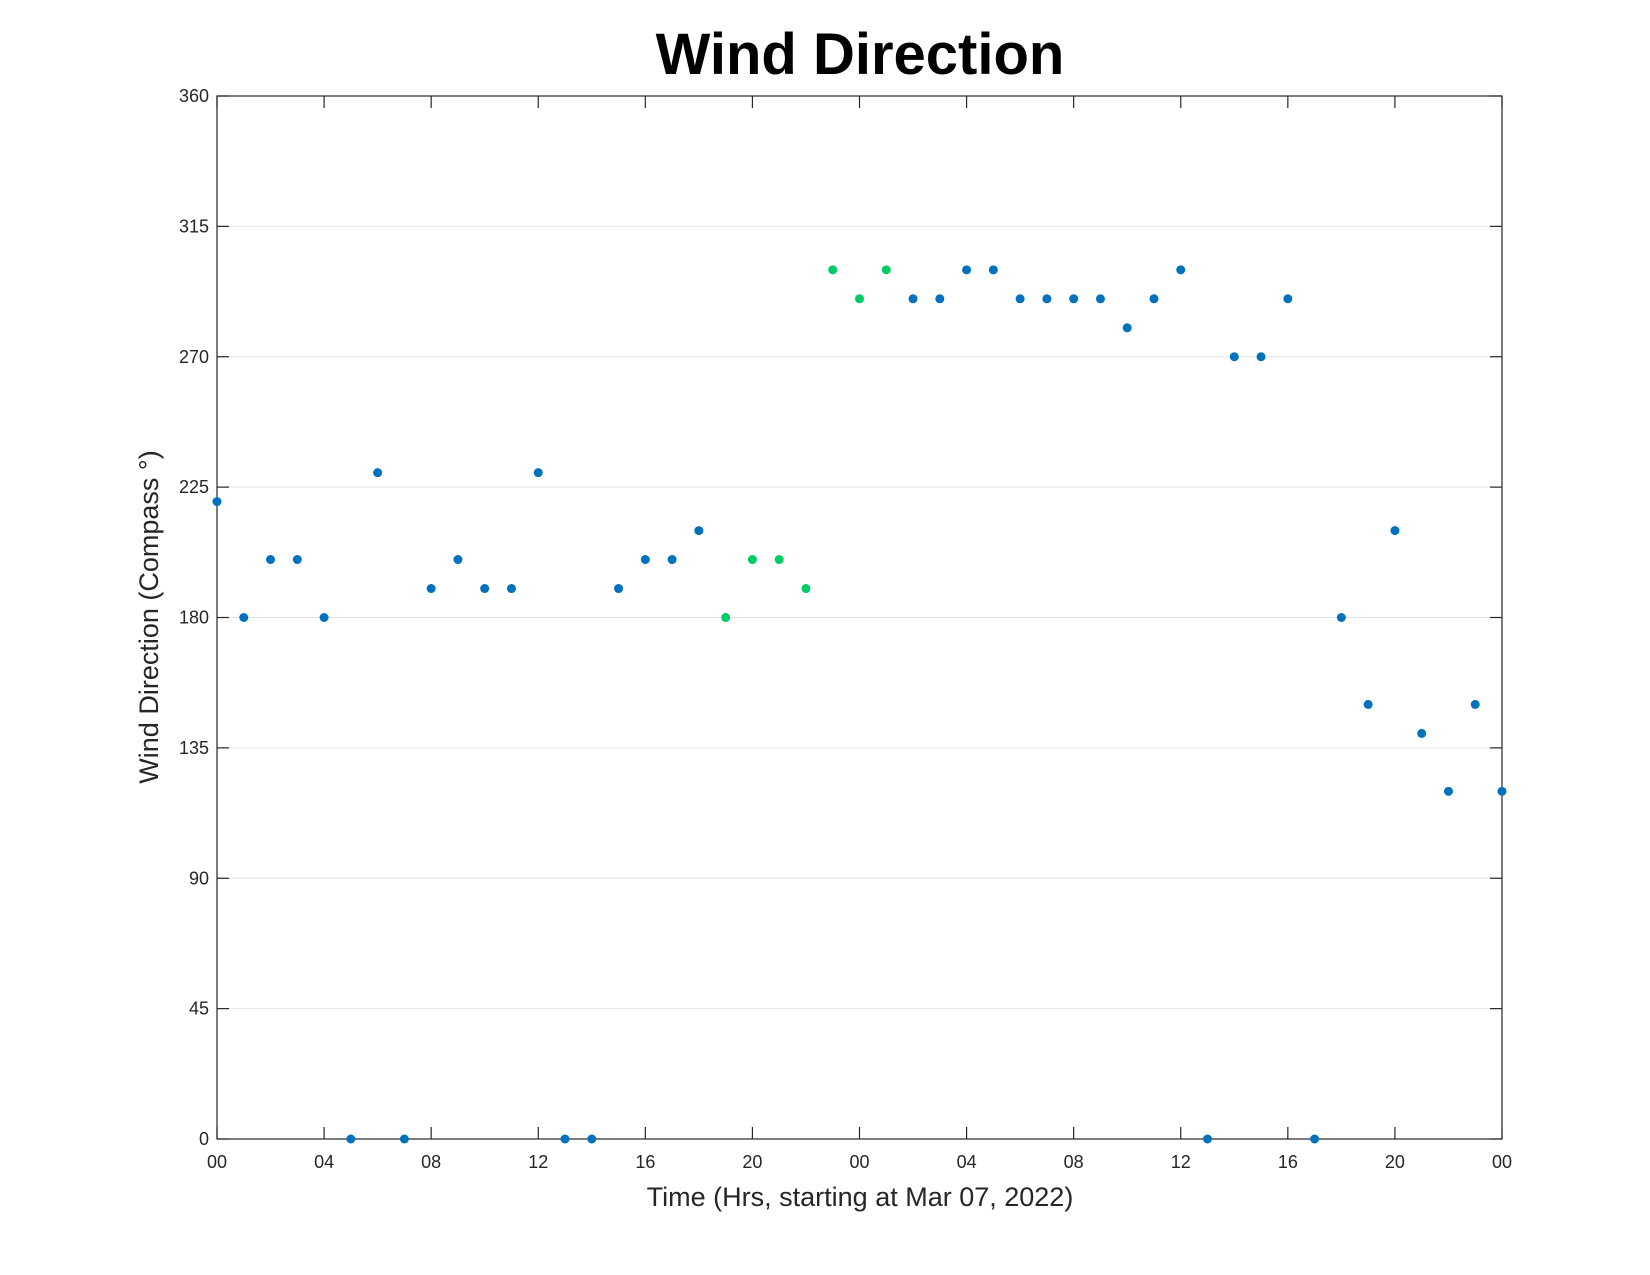 The image size is (1650, 1275). What do you see at coordinates (199, 878) in the screenshot?
I see `y-tick-label: 90` at bounding box center [199, 878].